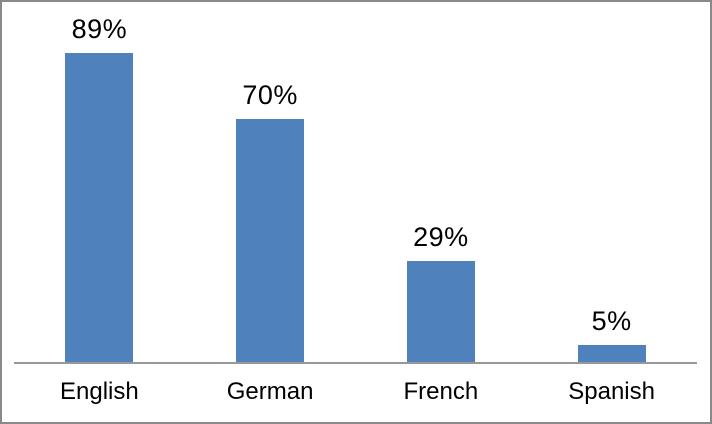 The image size is (712, 424). Describe the element at coordinates (611, 353) in the screenshot. I see `bar-spanish` at that location.